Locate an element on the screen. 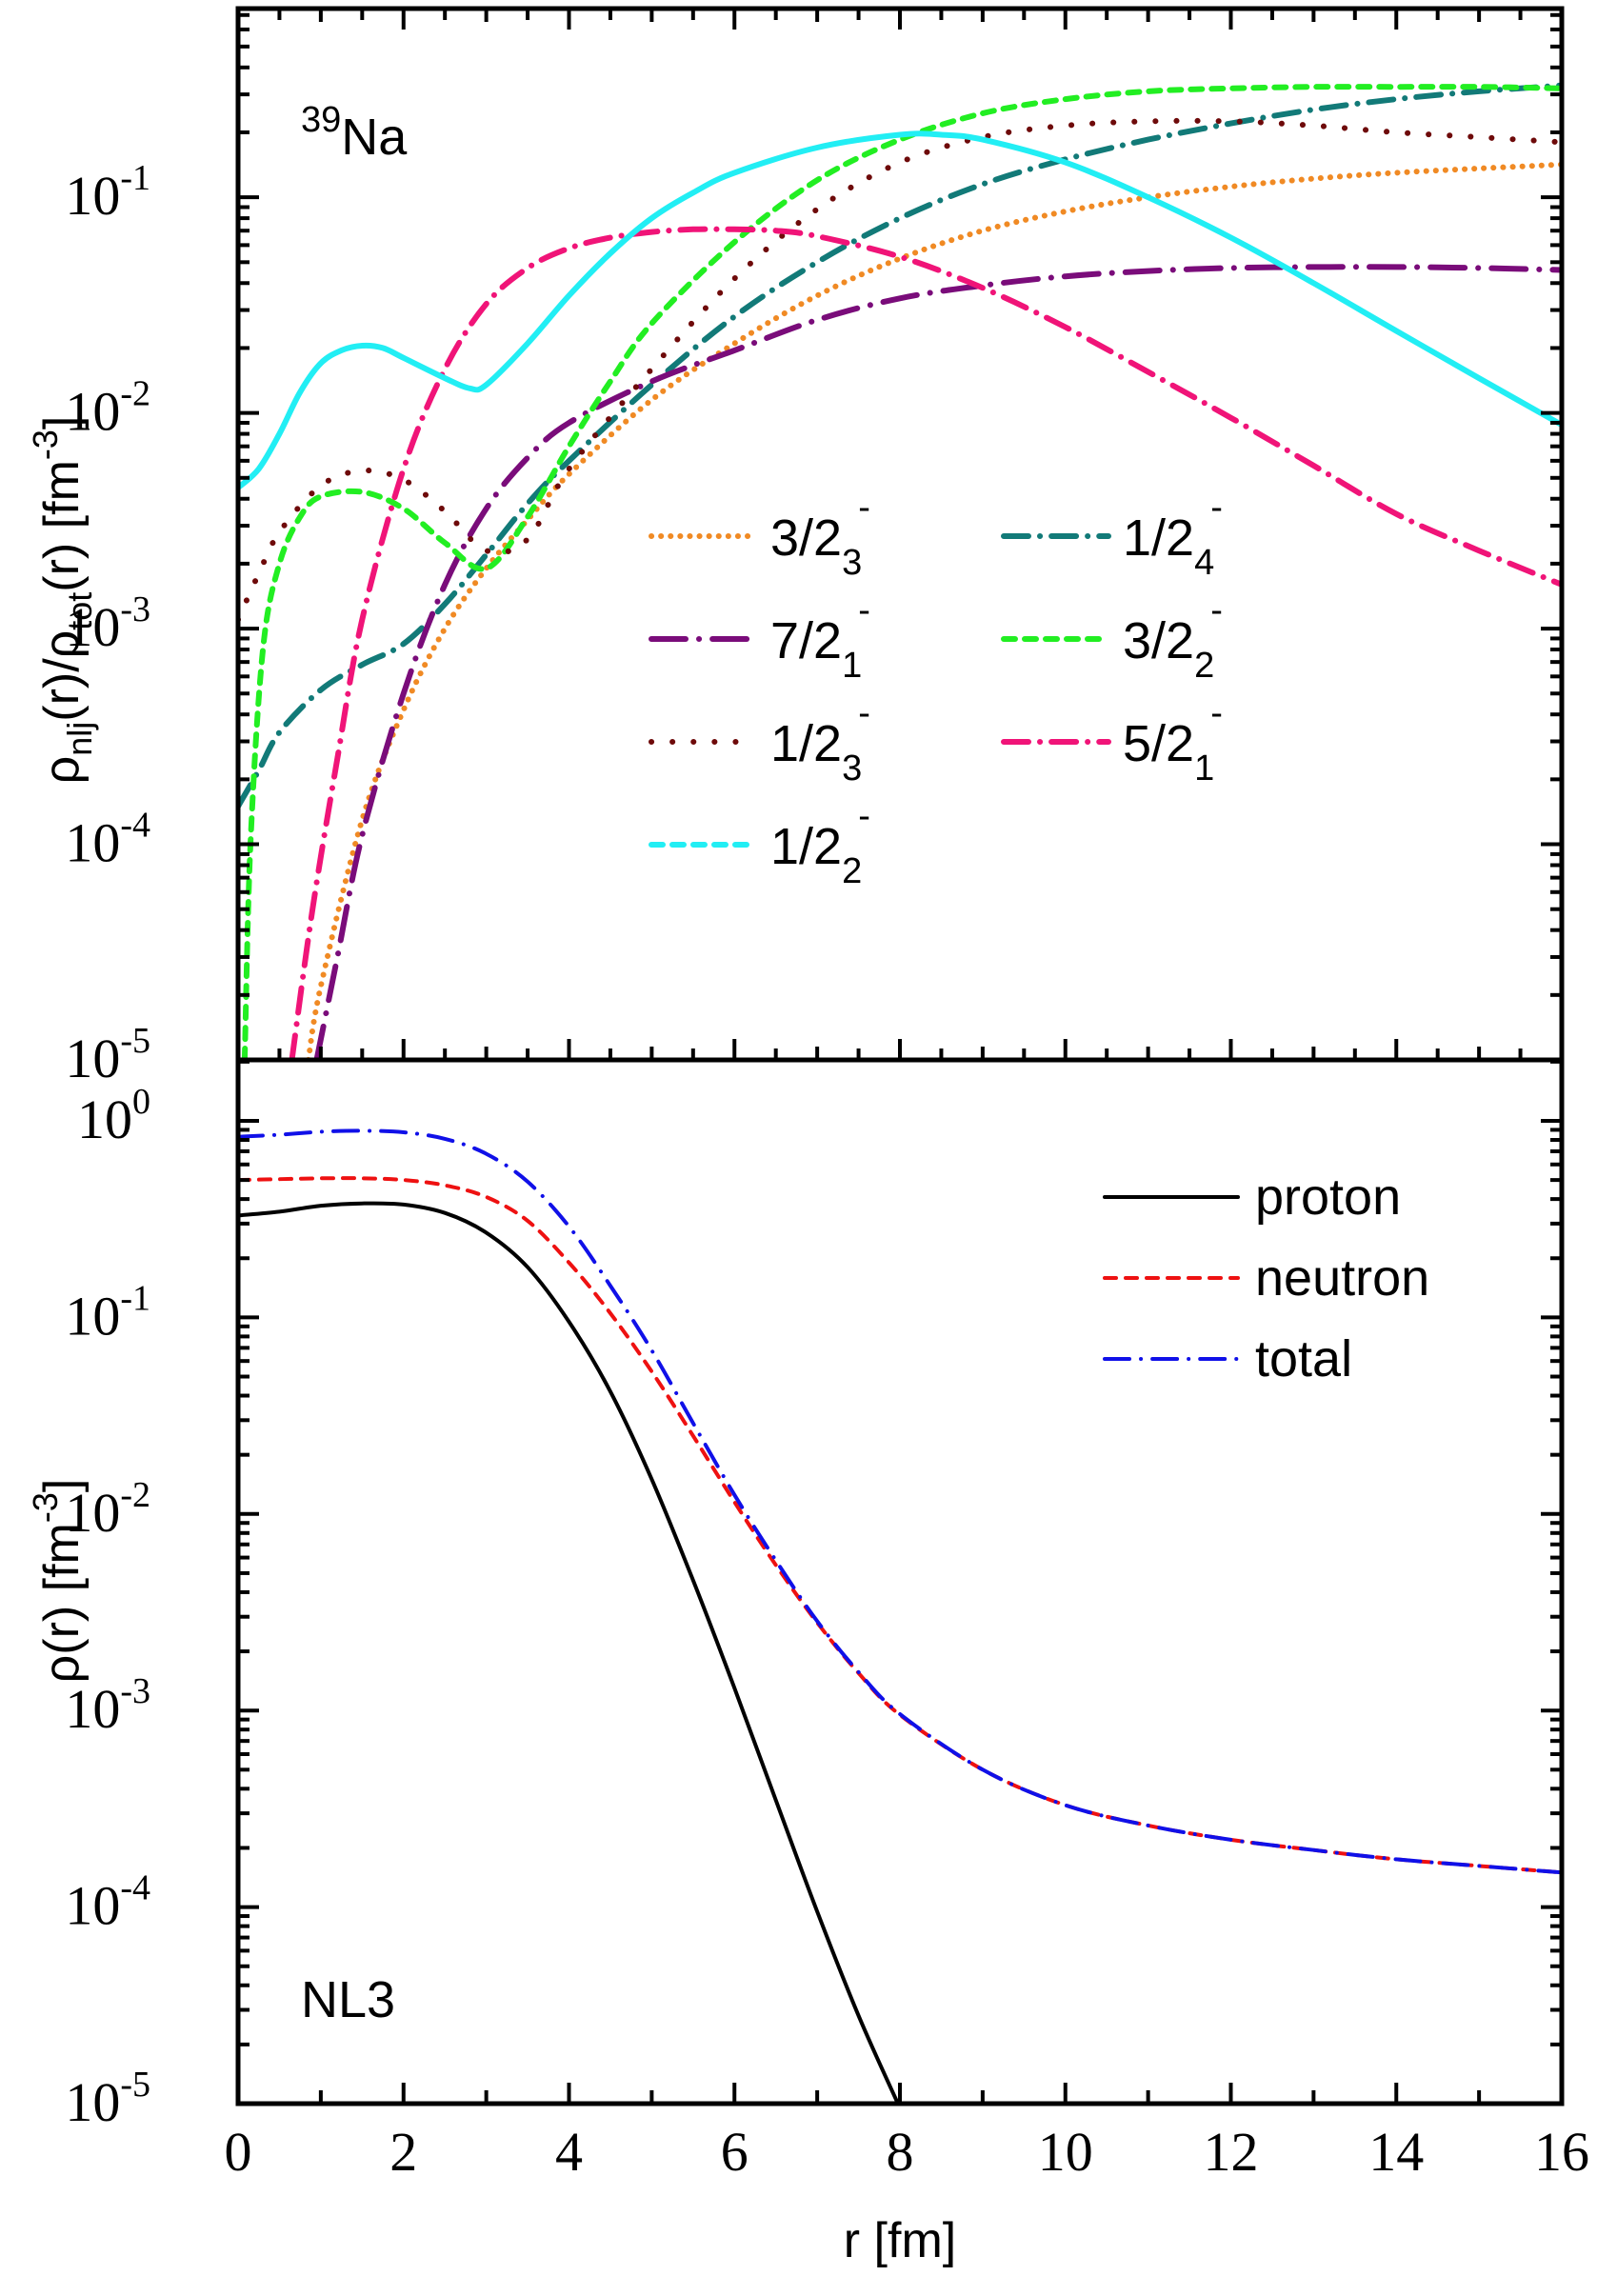 The image size is (1597, 2296). legend-item: 1/24- is located at coordinates (1112, 535).